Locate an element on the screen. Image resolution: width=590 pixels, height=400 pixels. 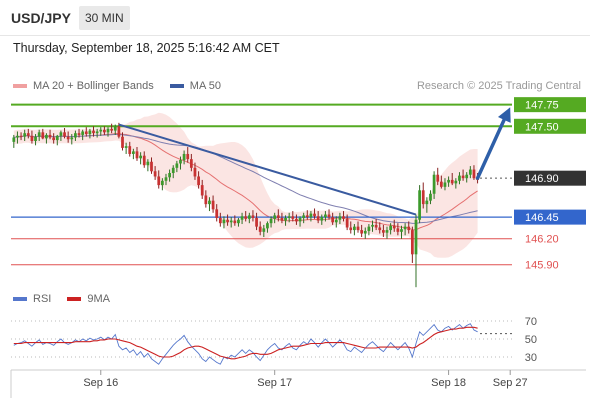
level-label-146-90: 146.90 is located at coordinates (542, 179).